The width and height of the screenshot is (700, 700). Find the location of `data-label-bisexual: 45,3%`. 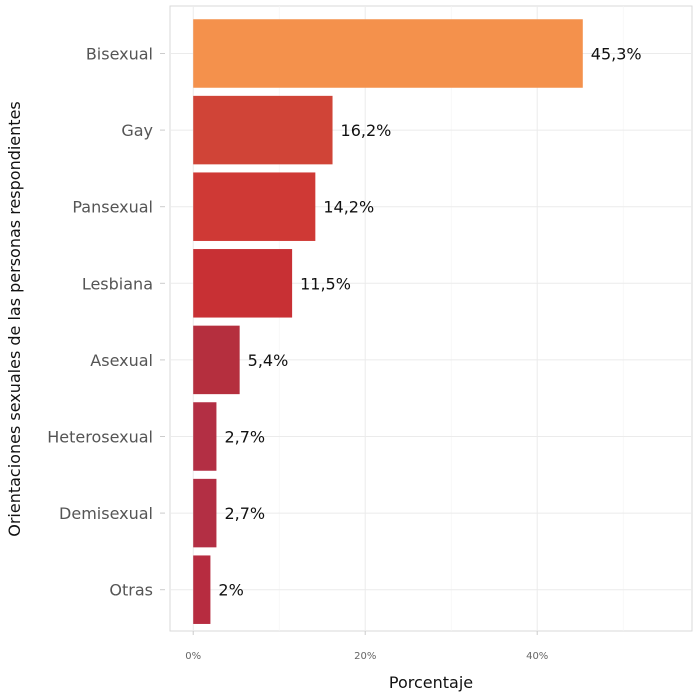

data-label-bisexual: 45,3% is located at coordinates (616, 54).